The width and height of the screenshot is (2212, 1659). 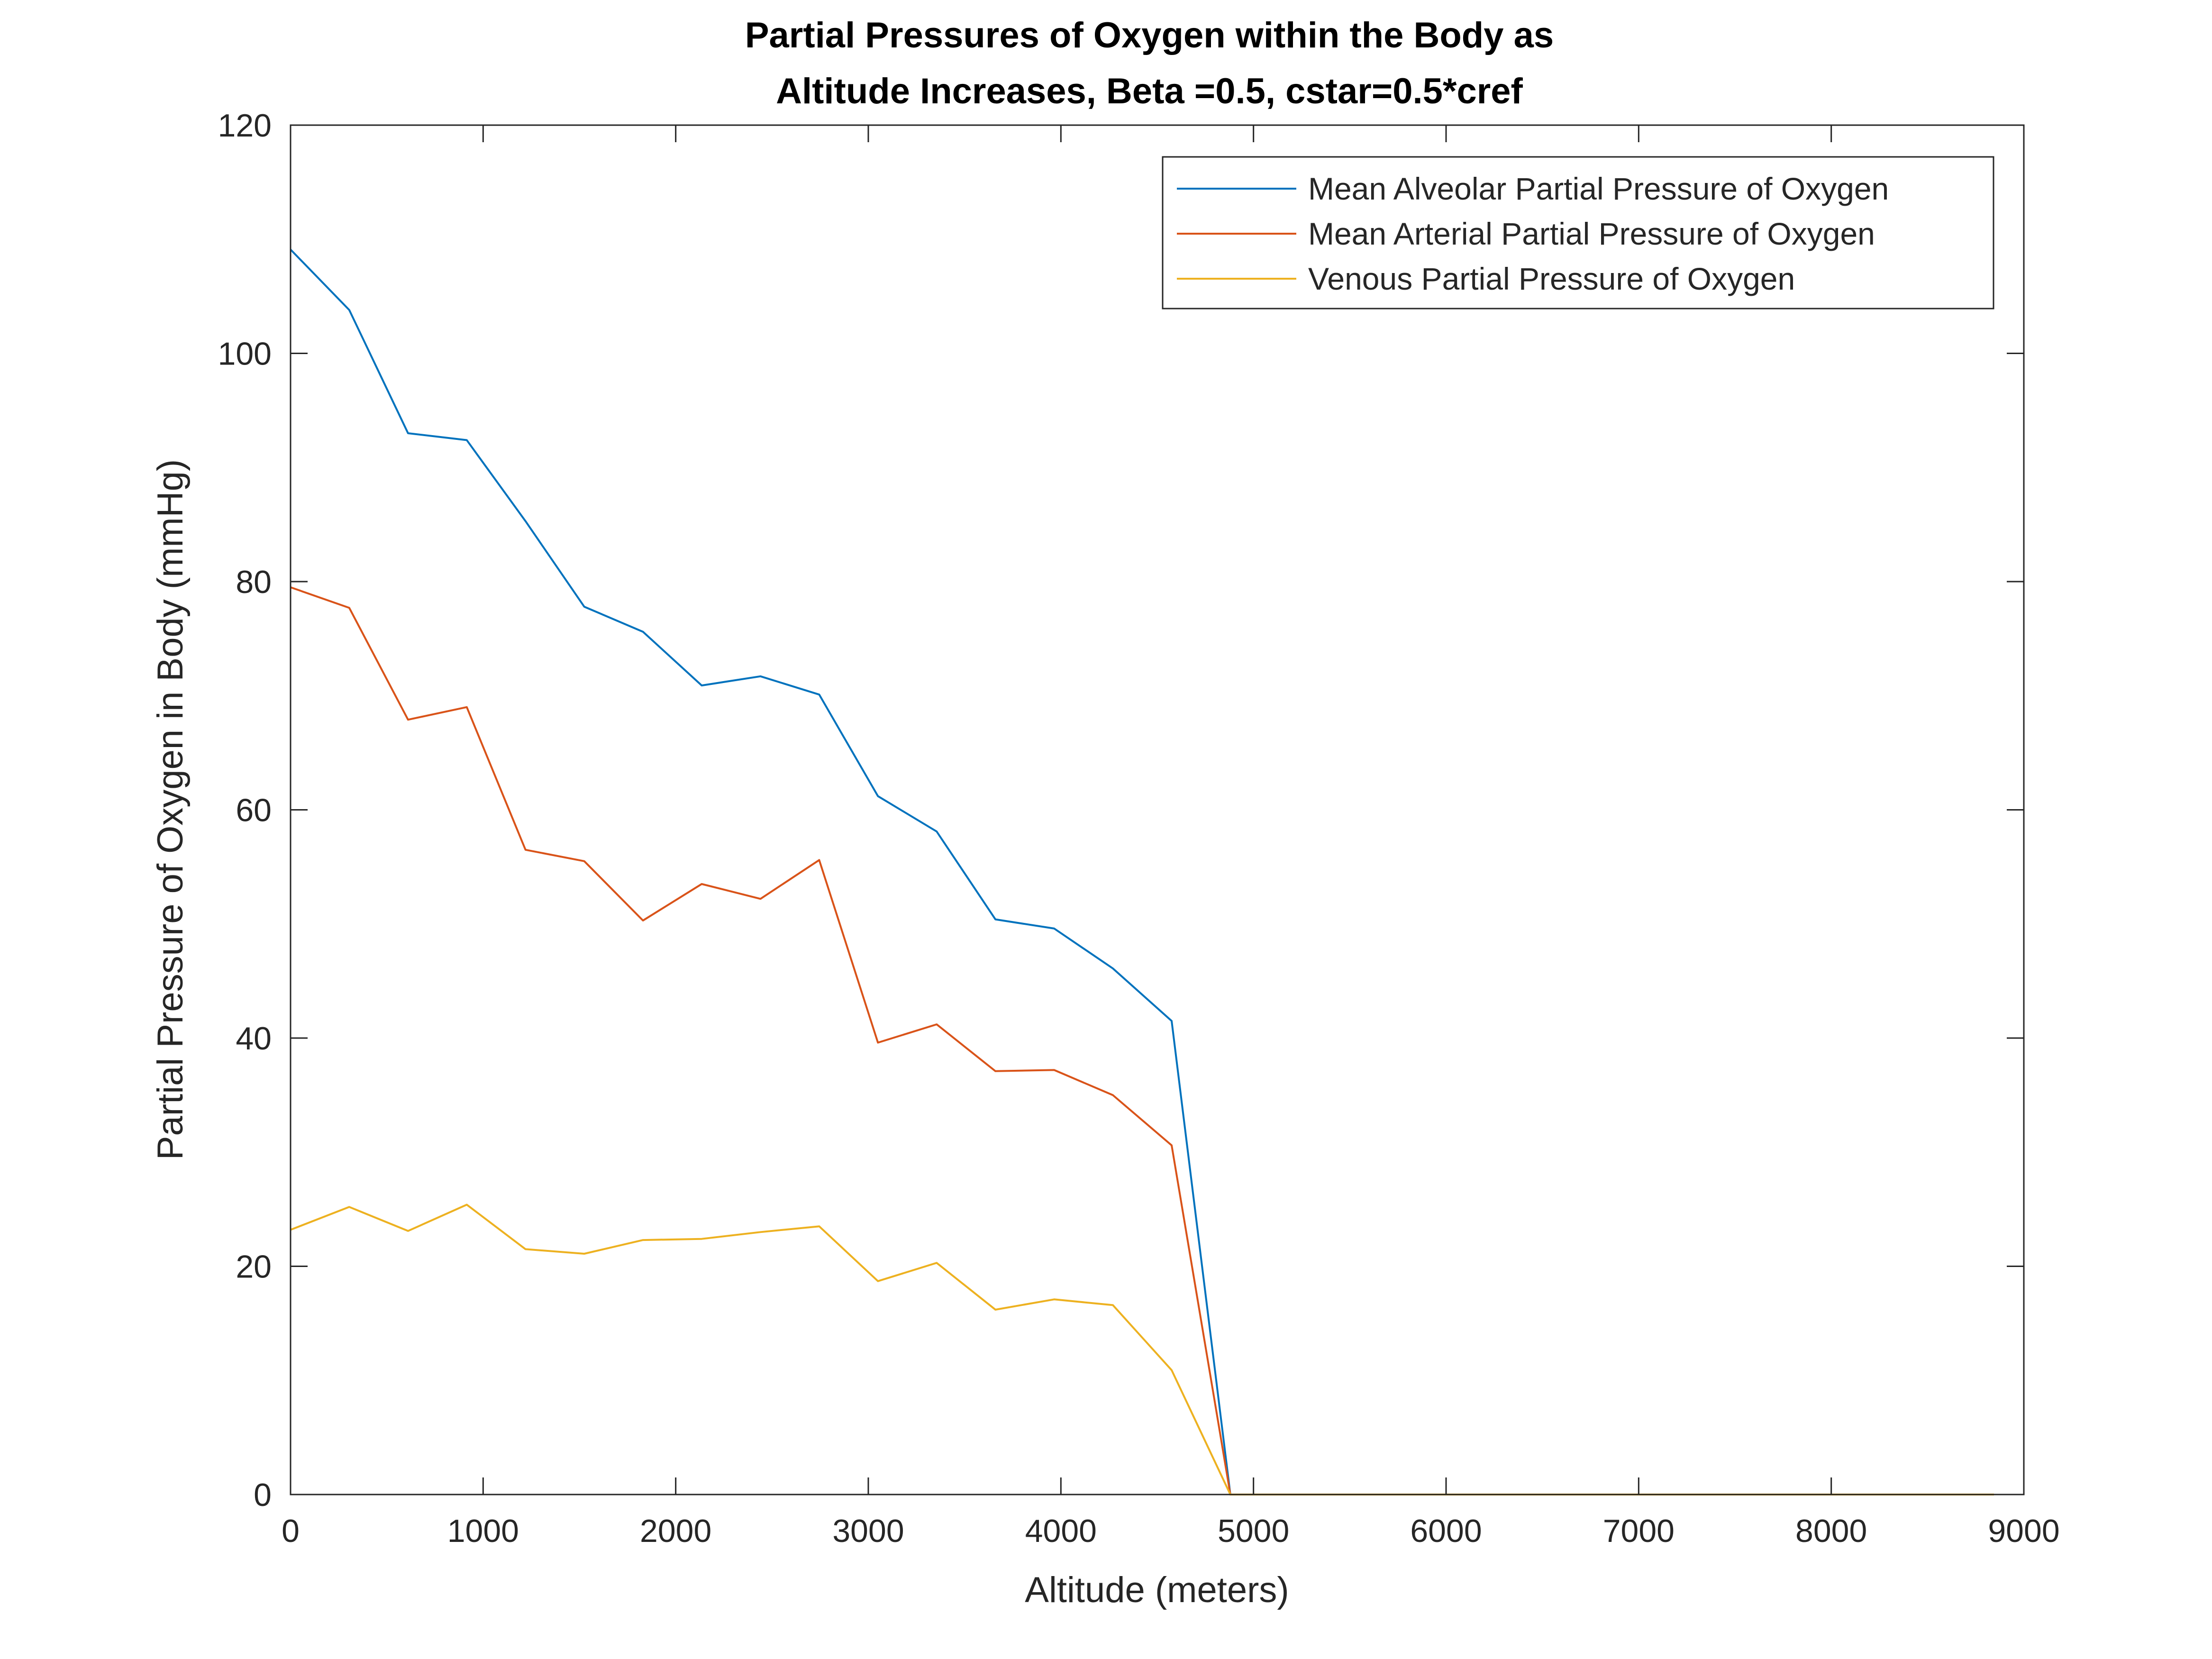 What do you see at coordinates (254, 1267) in the screenshot?
I see `y-tick-label: 20` at bounding box center [254, 1267].